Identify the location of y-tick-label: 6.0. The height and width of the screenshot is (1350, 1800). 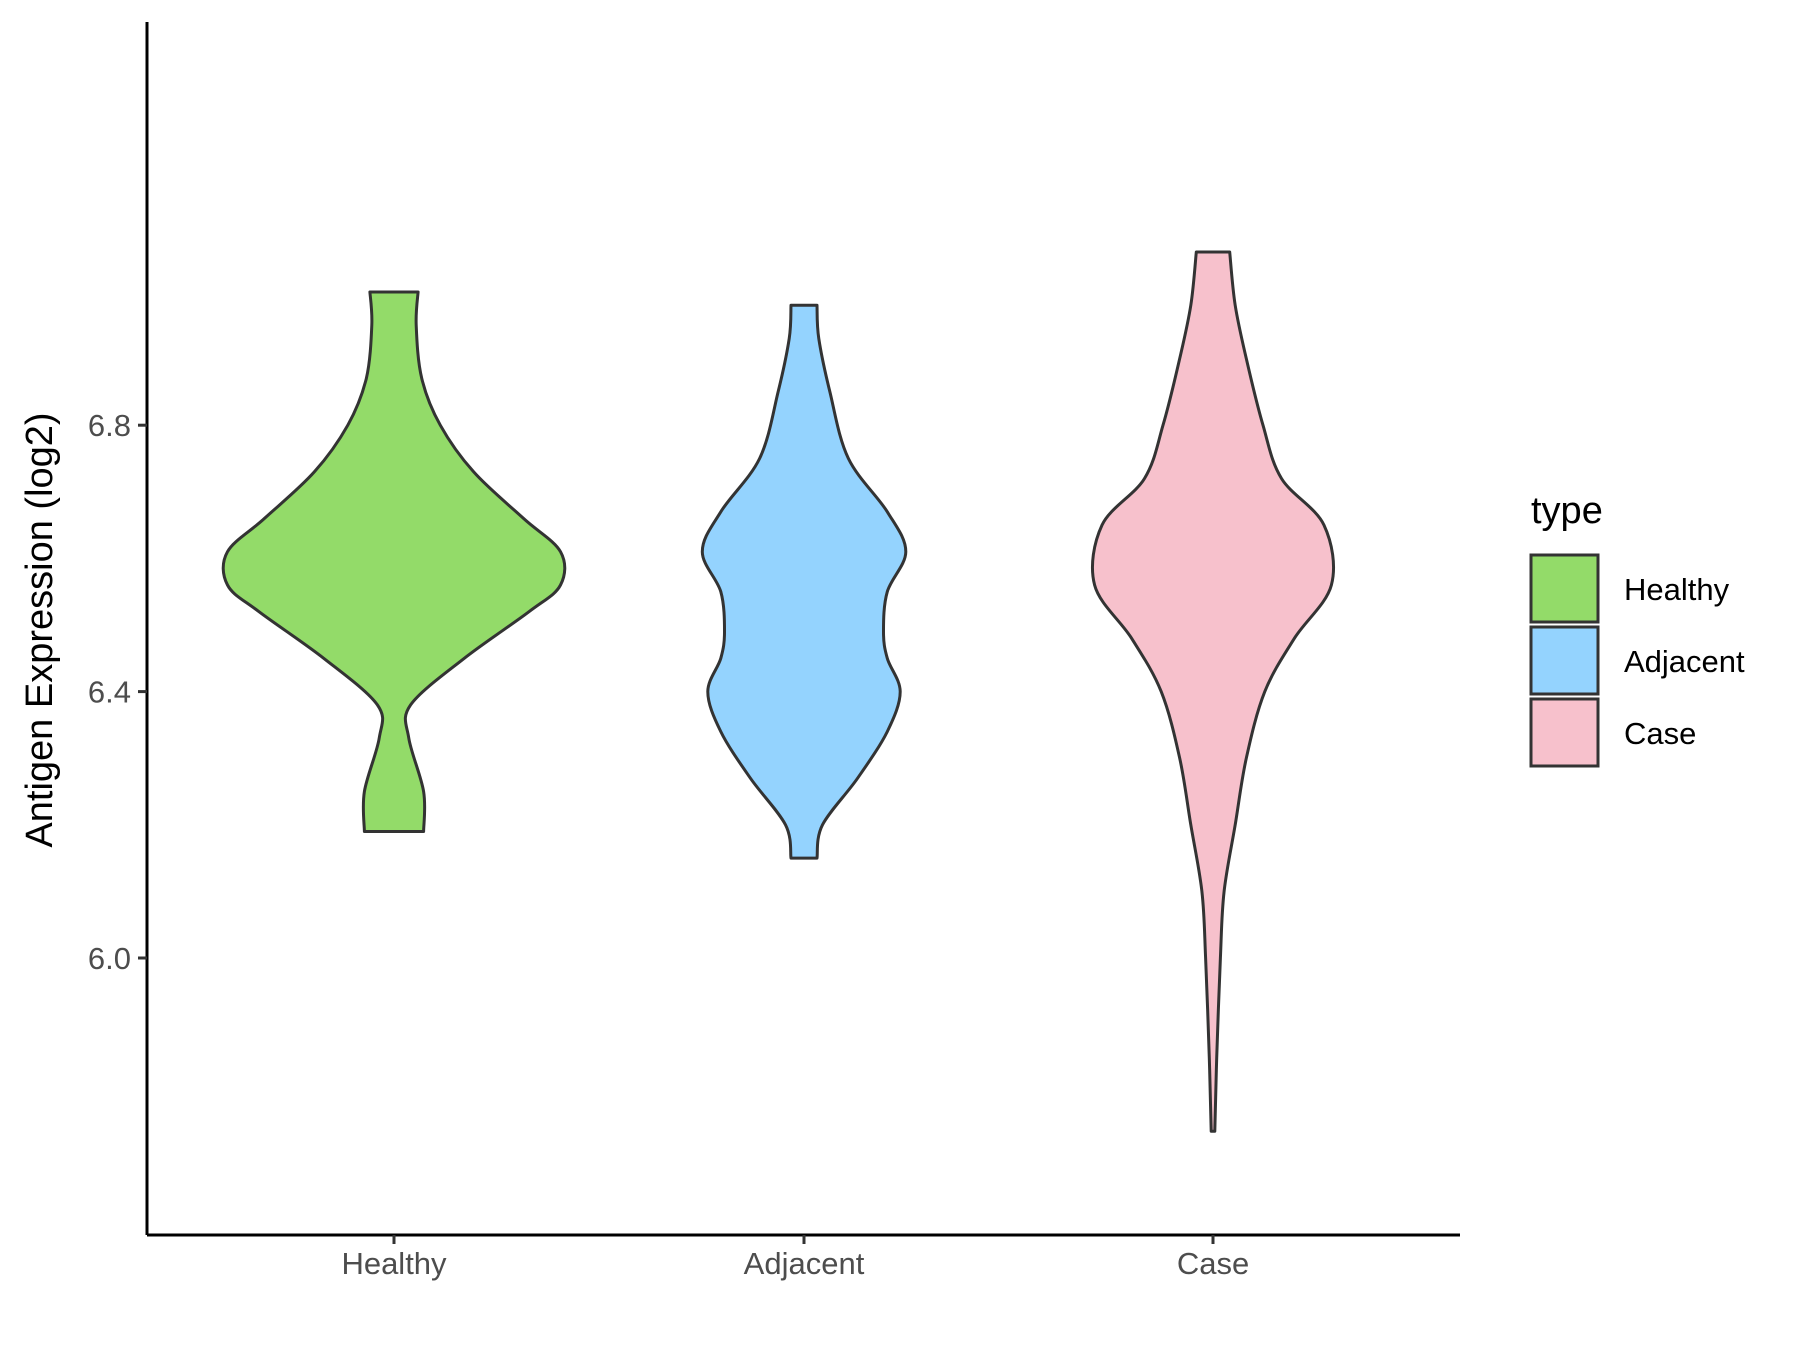
(109, 958).